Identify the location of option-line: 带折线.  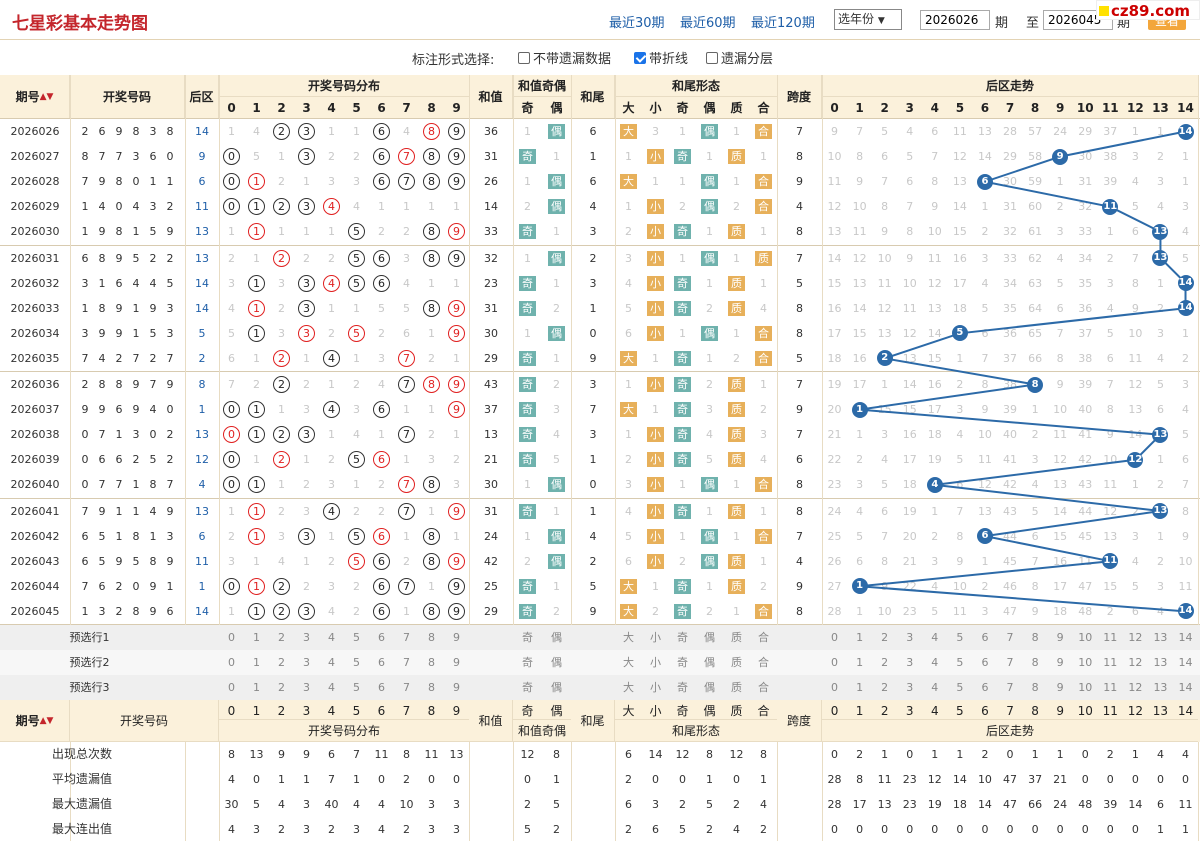
(661, 57).